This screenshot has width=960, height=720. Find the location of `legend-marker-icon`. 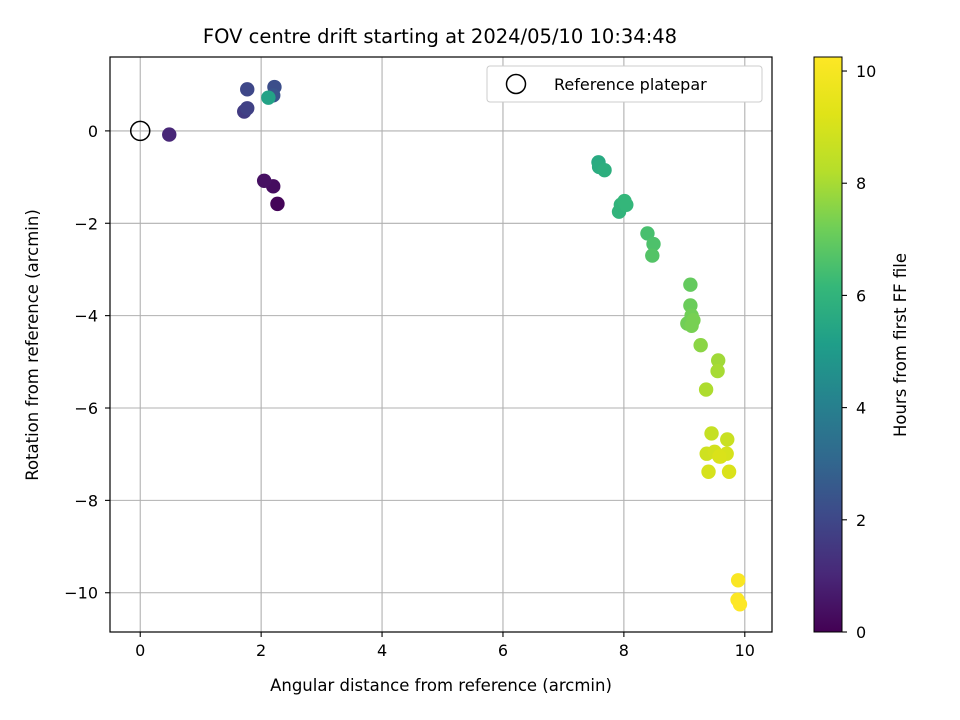

legend-marker-icon is located at coordinates (516, 84).